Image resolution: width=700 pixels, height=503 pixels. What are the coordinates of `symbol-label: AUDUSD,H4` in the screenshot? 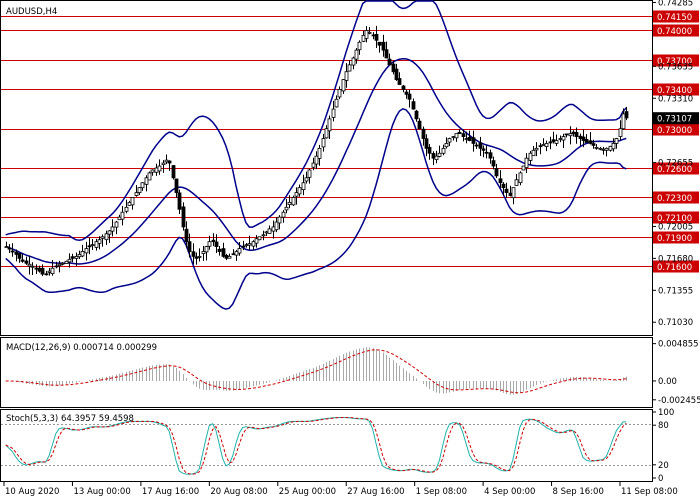 It's located at (31, 12).